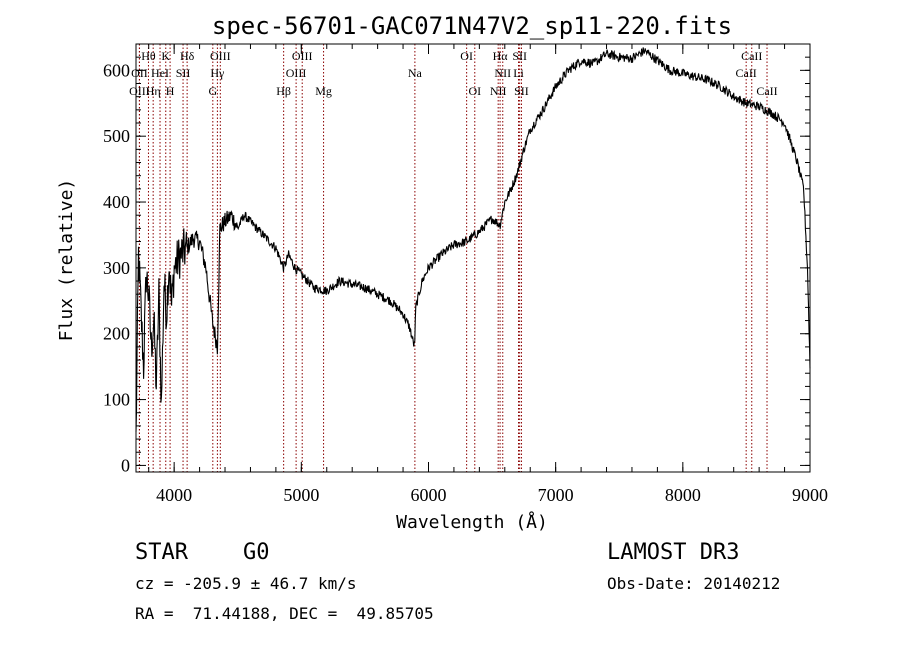 Image resolution: width=900 pixels, height=649 pixels. What do you see at coordinates (187, 56) in the screenshot?
I see `line-marker-label: Hδ` at bounding box center [187, 56].